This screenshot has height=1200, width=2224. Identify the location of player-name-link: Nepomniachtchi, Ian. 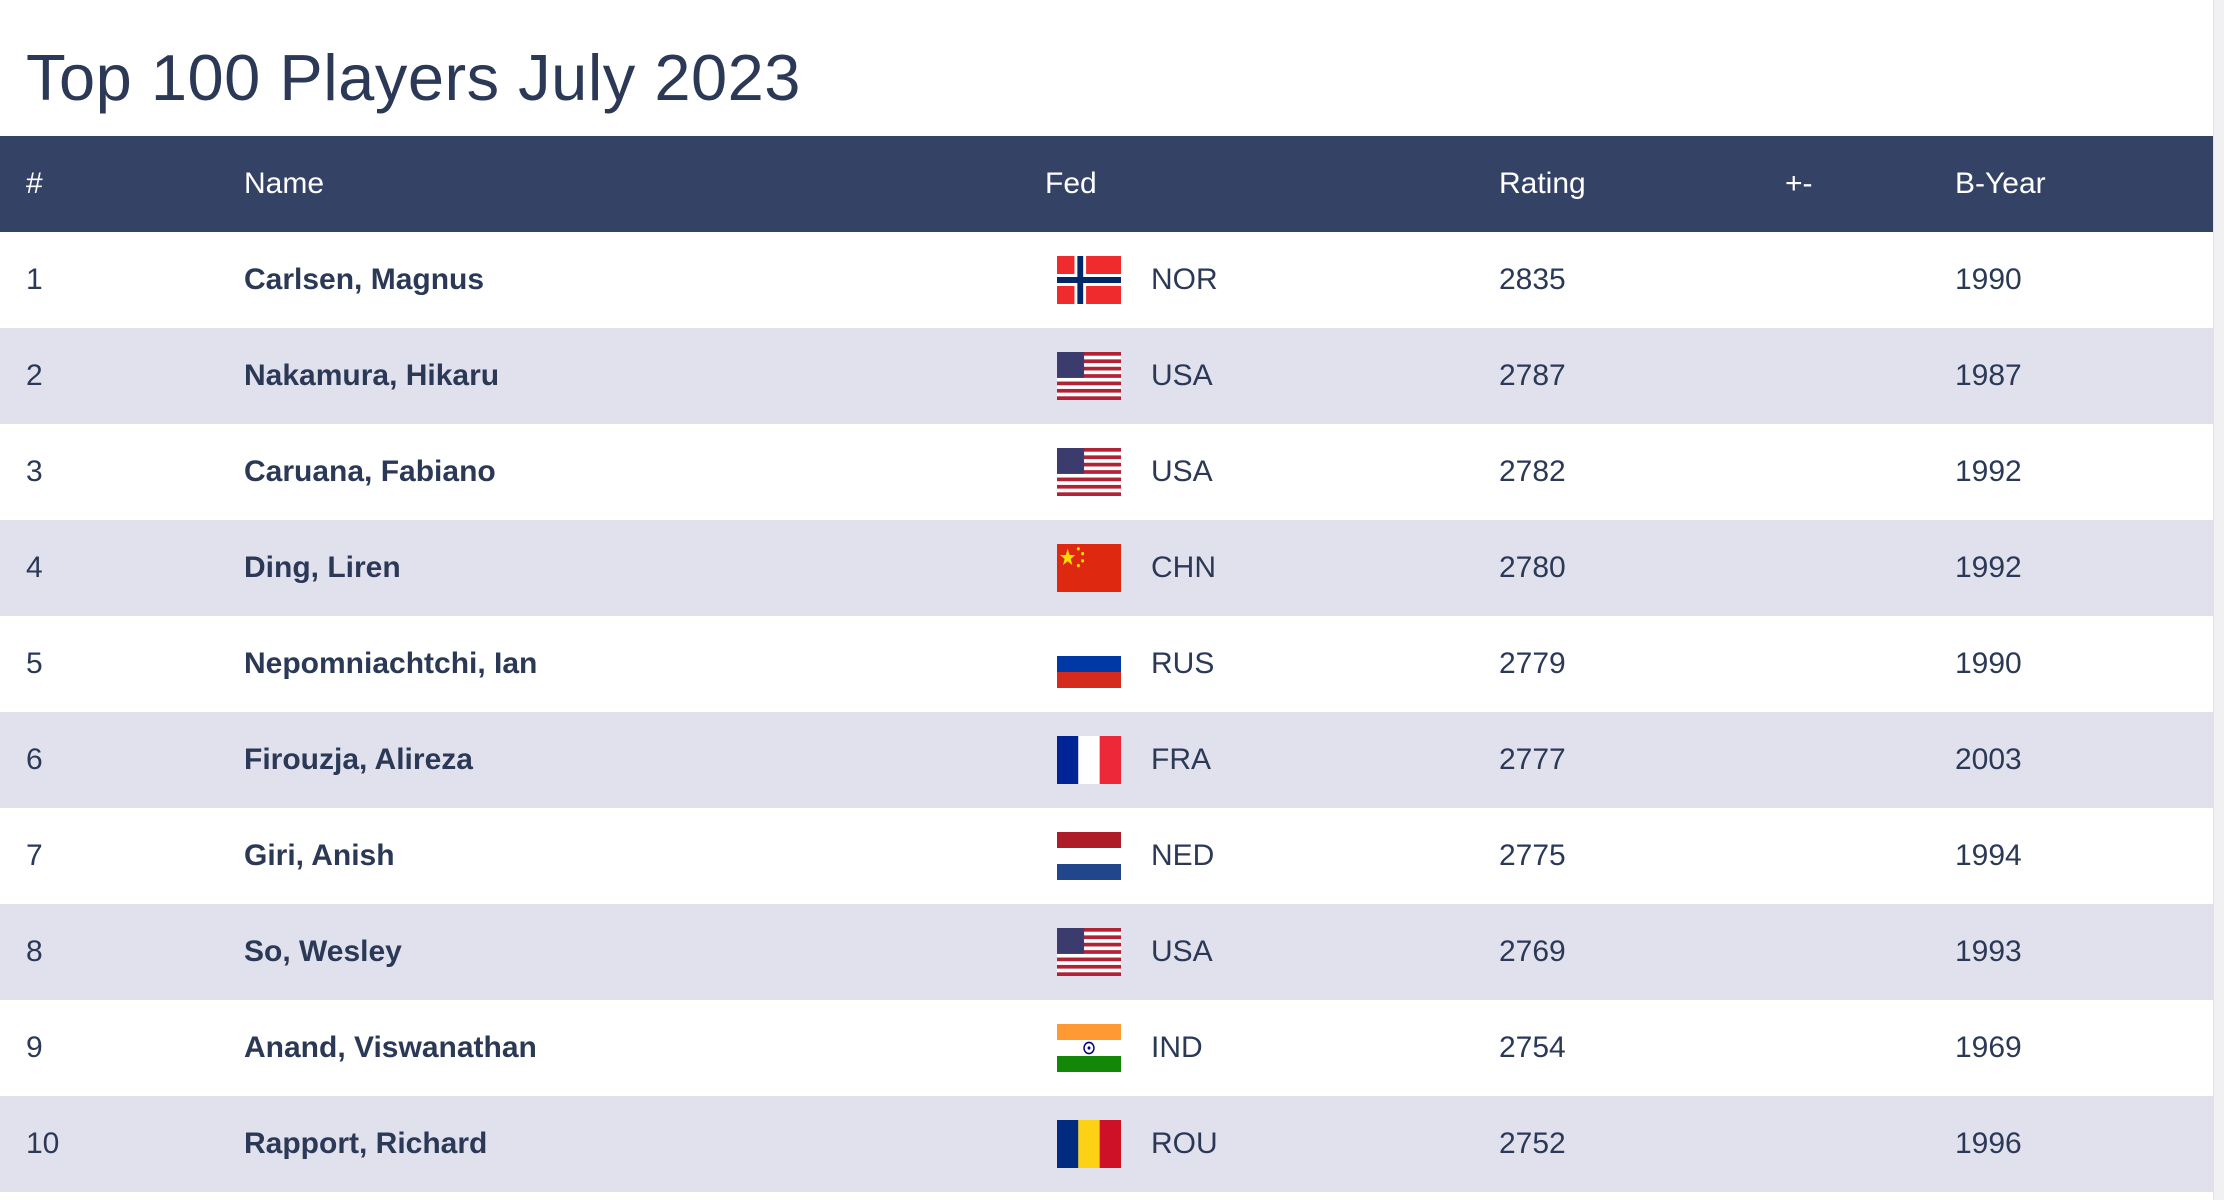
(391, 663).